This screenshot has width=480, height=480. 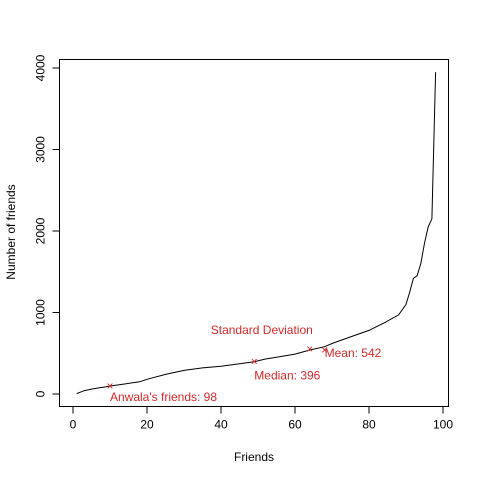 What do you see at coordinates (262, 330) in the screenshot?
I see `annotation-label: Standard Deviation` at bounding box center [262, 330].